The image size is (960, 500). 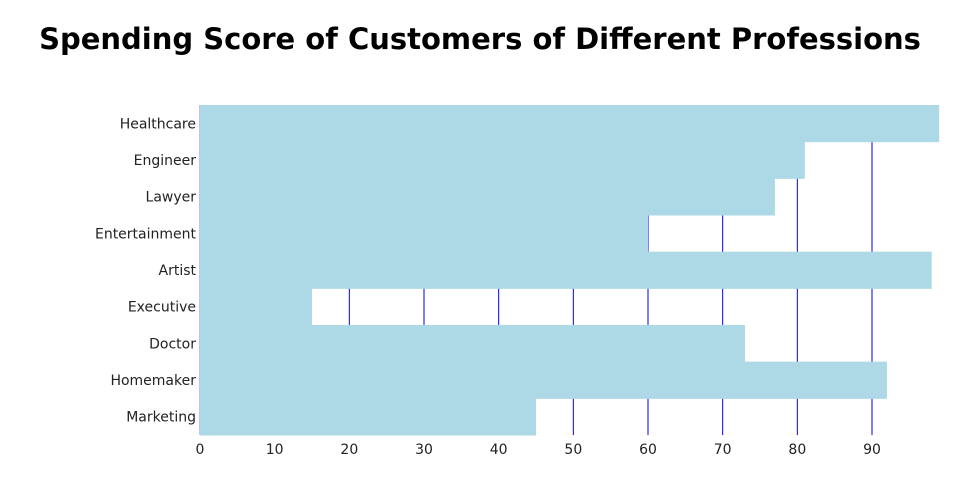 What do you see at coordinates (424, 450) in the screenshot?
I see `x-tick-label: 30` at bounding box center [424, 450].